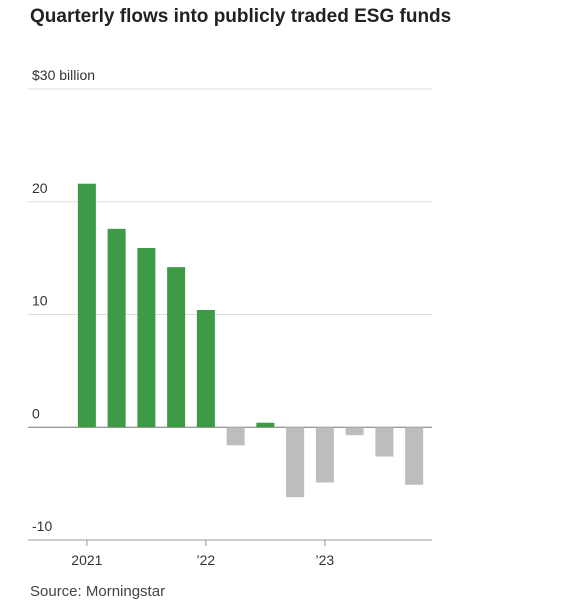  What do you see at coordinates (98, 591) in the screenshot?
I see `source: Source: Morningstar` at bounding box center [98, 591].